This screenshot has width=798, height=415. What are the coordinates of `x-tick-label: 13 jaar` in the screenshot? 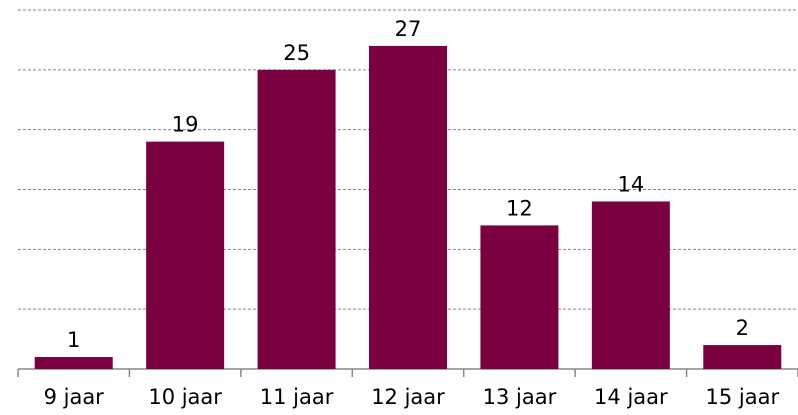 It's located at (520, 397).